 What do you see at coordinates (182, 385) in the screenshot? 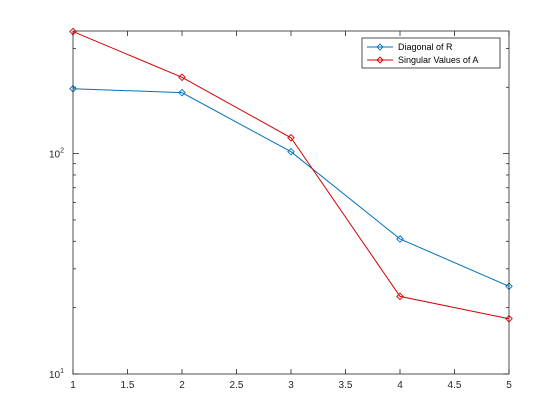
I see `x-tick-label: 2` at bounding box center [182, 385].